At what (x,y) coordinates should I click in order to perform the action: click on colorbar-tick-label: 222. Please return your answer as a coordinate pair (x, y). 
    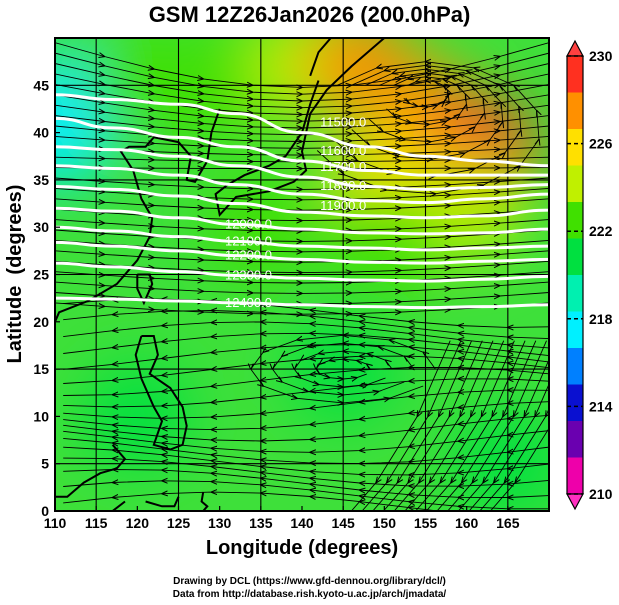
    Looking at the image, I should click on (601, 231).